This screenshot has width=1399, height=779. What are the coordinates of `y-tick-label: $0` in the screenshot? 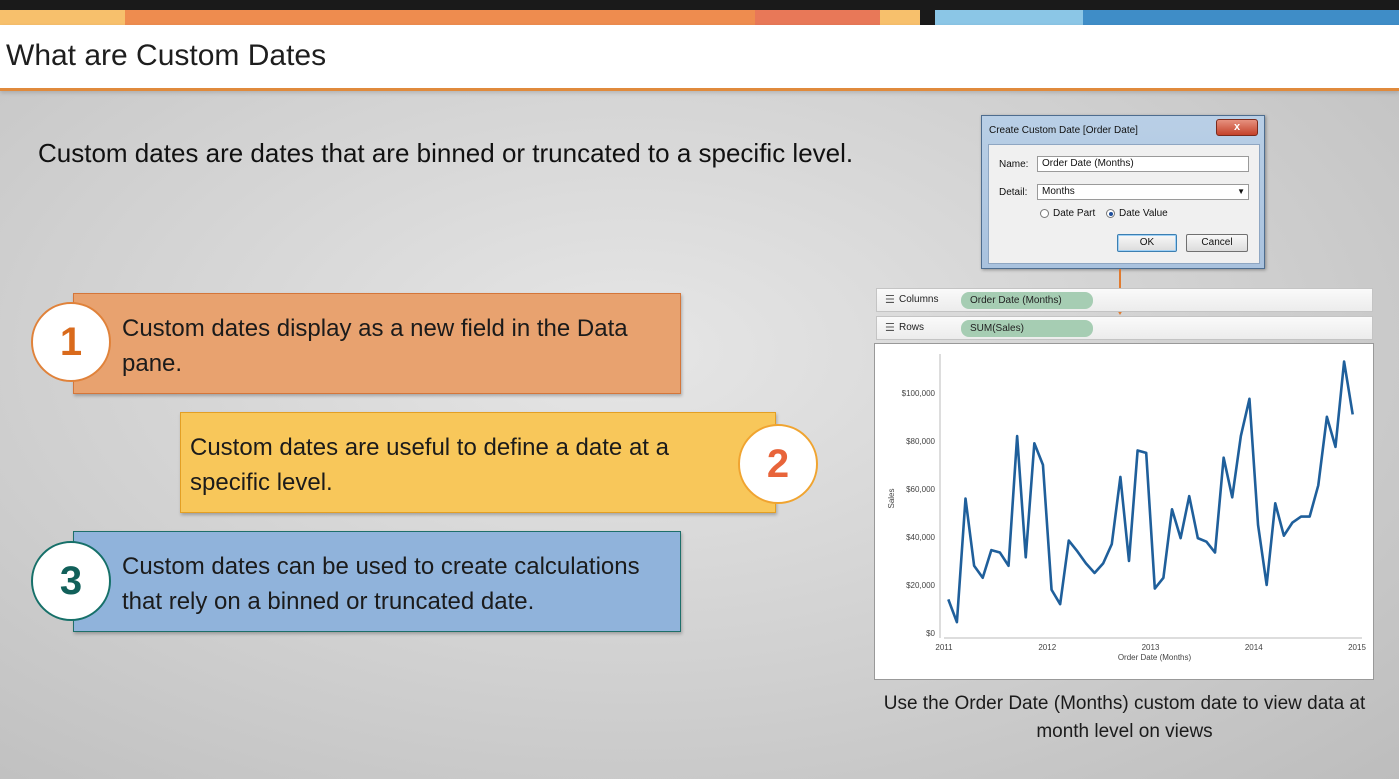 It's located at (930, 633).